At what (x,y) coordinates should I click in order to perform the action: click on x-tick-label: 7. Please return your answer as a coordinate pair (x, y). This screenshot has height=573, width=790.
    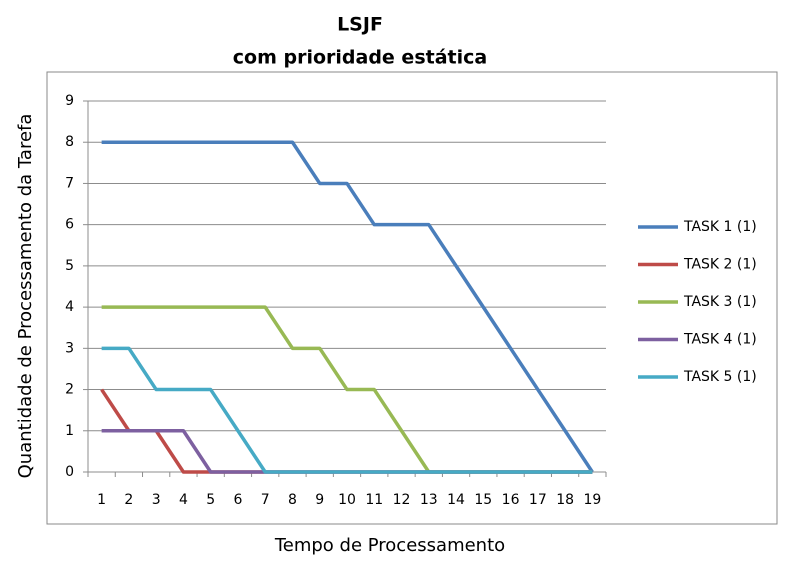
    Looking at the image, I should click on (265, 500).